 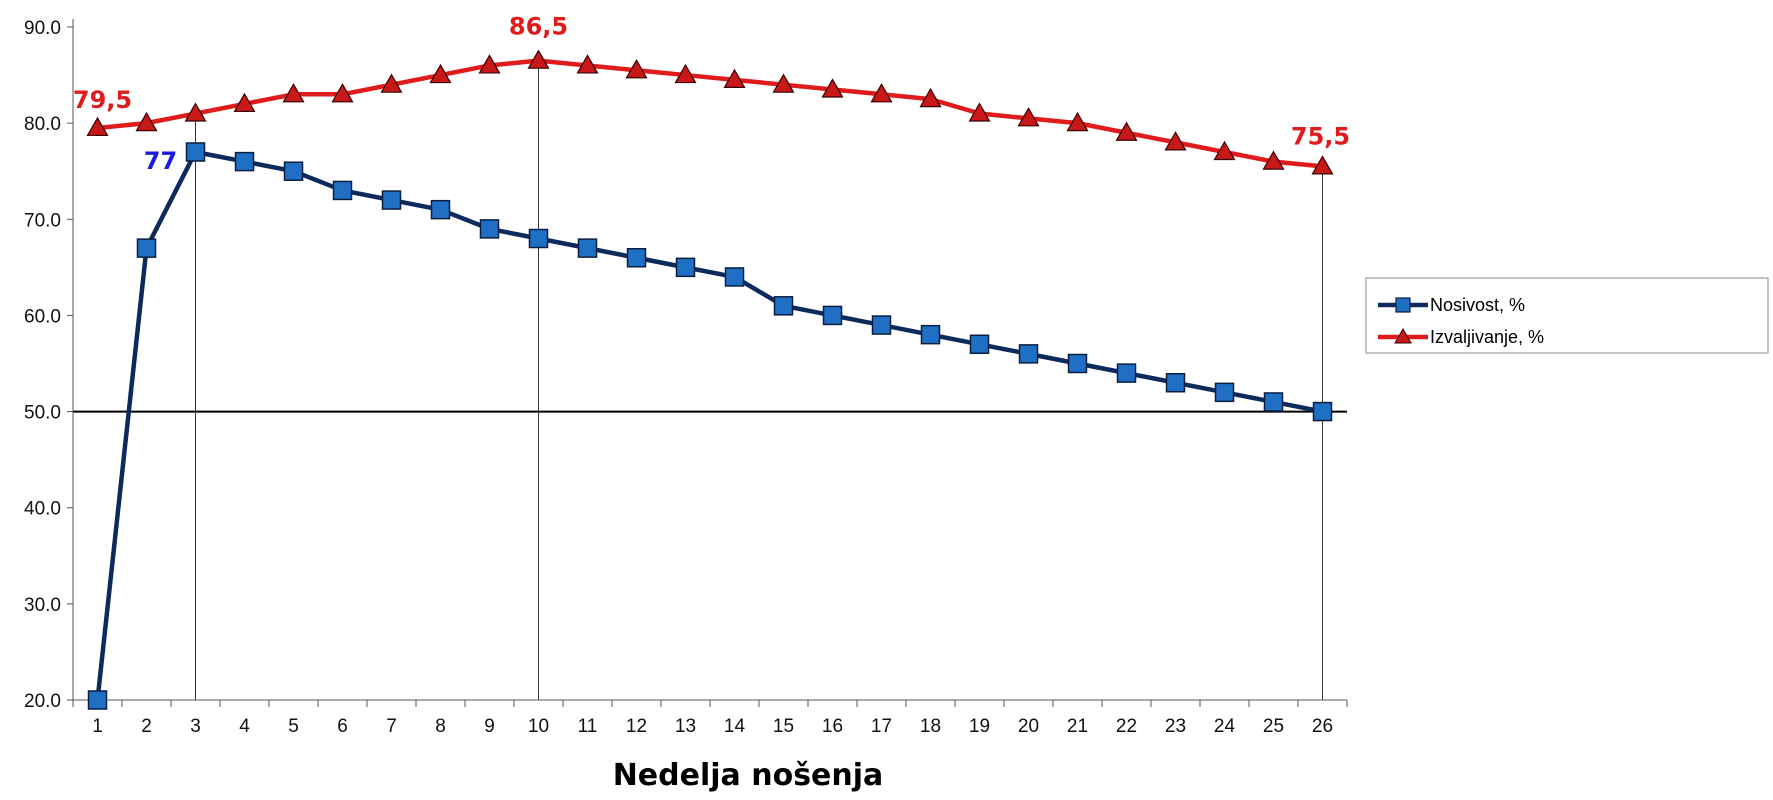 I want to click on x-tick-label: 26, so click(x=1322, y=726).